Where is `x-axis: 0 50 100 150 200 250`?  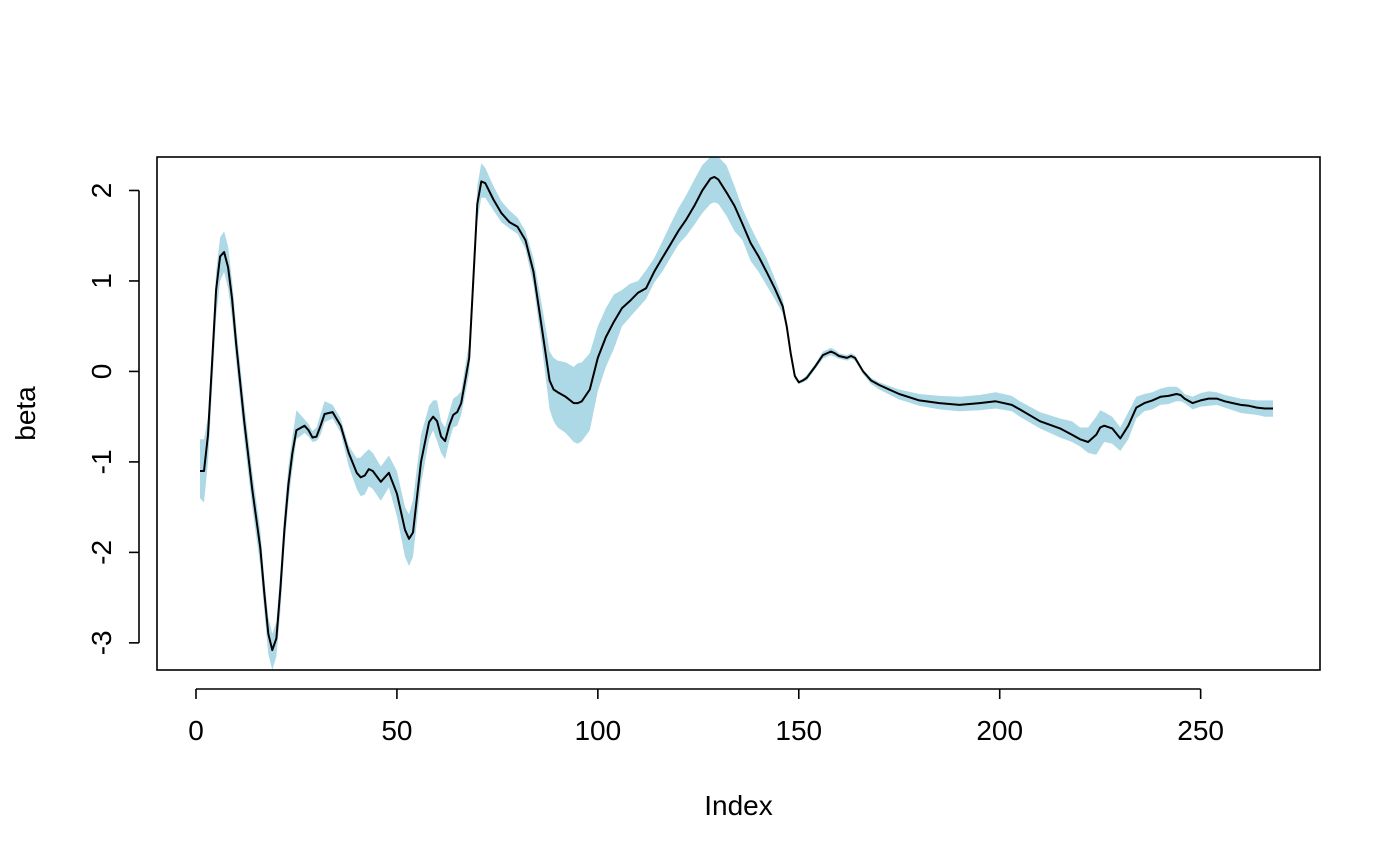 x-axis: 0 50 100 150 200 250 is located at coordinates (706, 717).